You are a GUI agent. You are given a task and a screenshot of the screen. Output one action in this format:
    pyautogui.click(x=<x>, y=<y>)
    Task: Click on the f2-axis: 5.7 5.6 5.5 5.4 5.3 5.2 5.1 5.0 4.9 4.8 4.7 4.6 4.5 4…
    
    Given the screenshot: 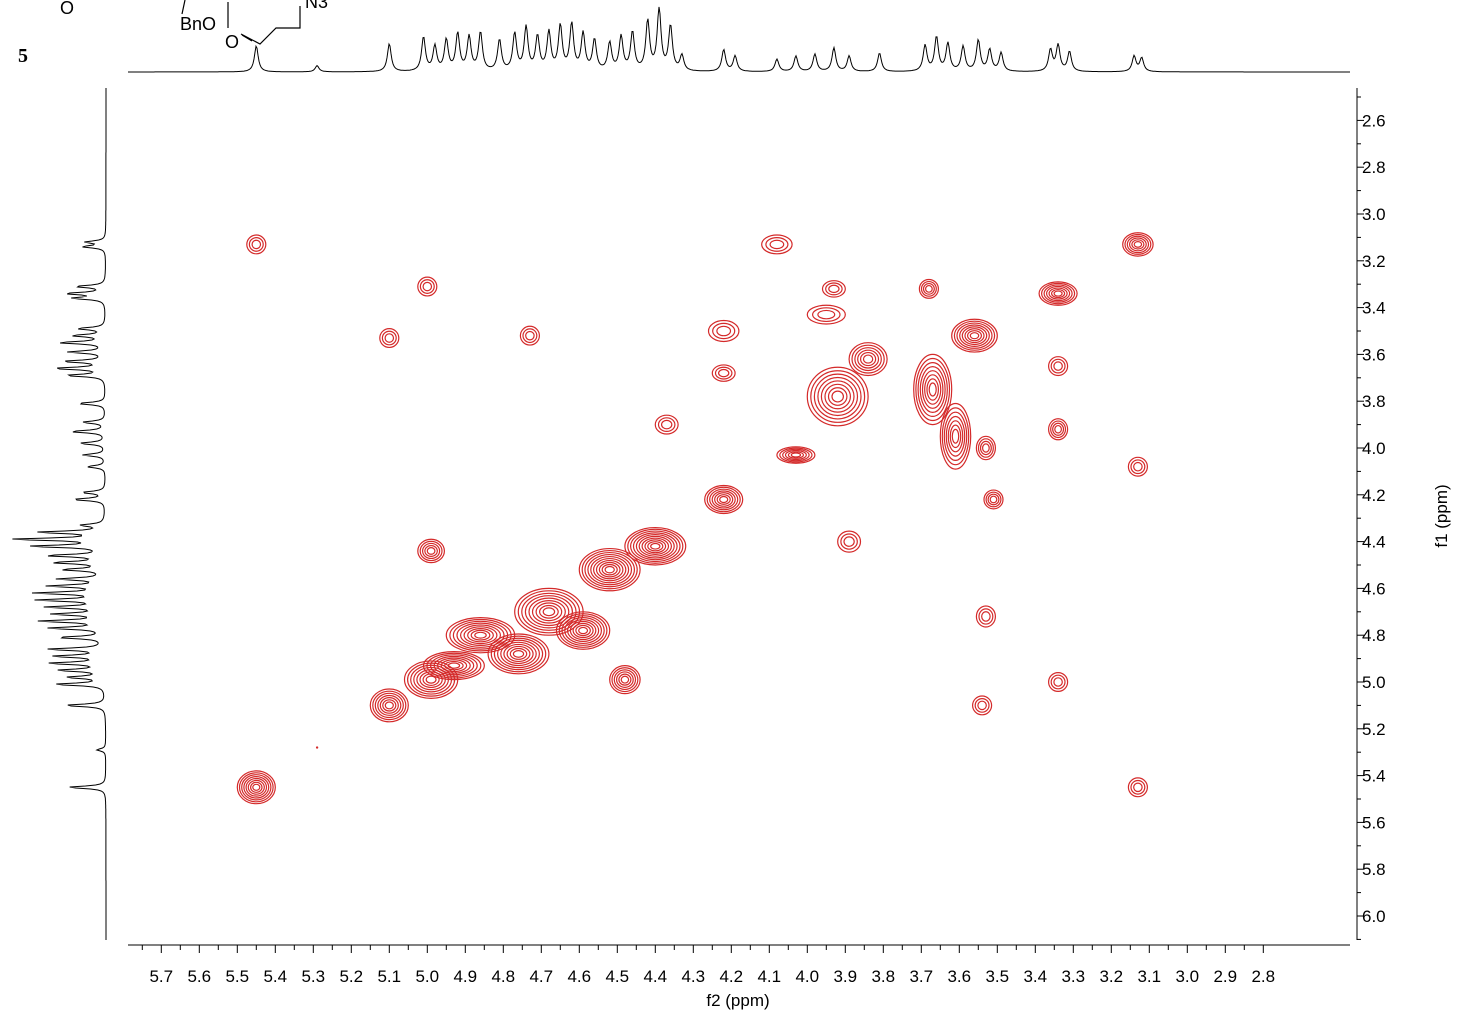 What is the action you would take?
    pyautogui.click(x=739, y=965)
    